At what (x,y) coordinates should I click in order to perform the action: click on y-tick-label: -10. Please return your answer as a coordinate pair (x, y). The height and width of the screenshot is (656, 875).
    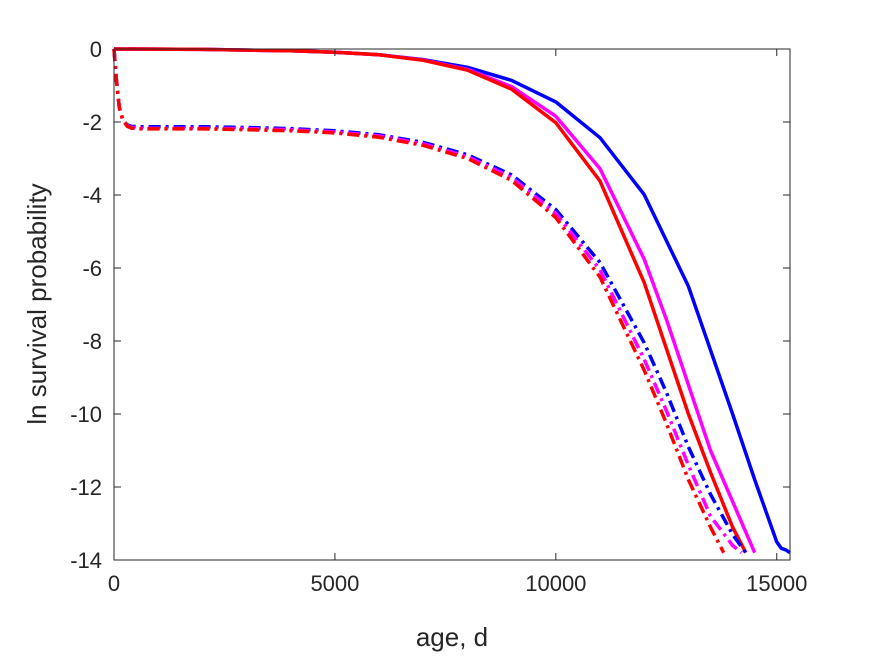
    Looking at the image, I should click on (86, 414).